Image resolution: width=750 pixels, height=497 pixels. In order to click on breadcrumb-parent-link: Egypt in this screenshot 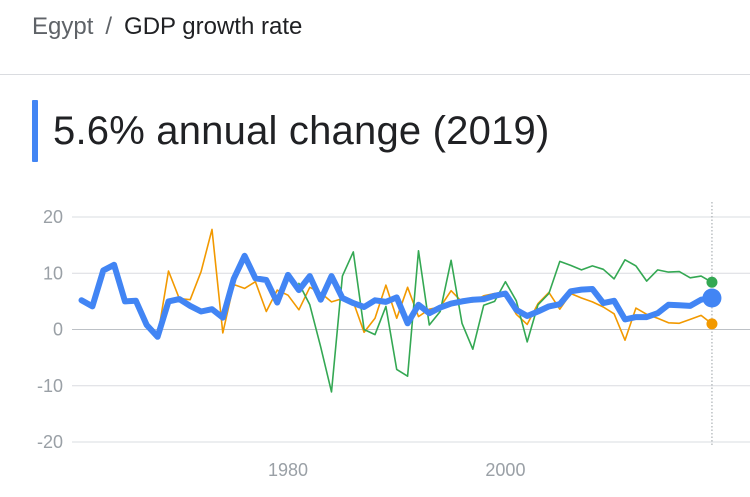, I will do `click(63, 26)`.